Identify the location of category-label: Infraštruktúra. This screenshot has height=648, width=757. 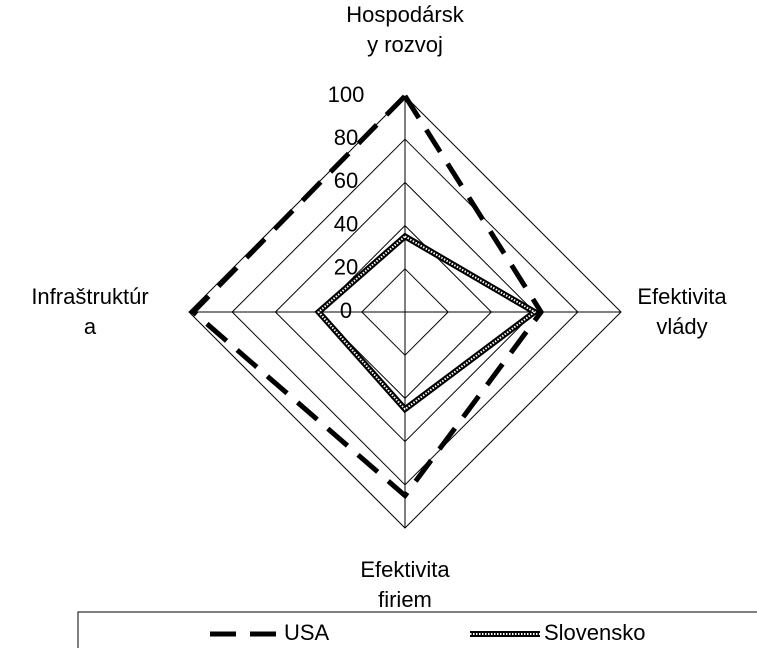
(90, 311).